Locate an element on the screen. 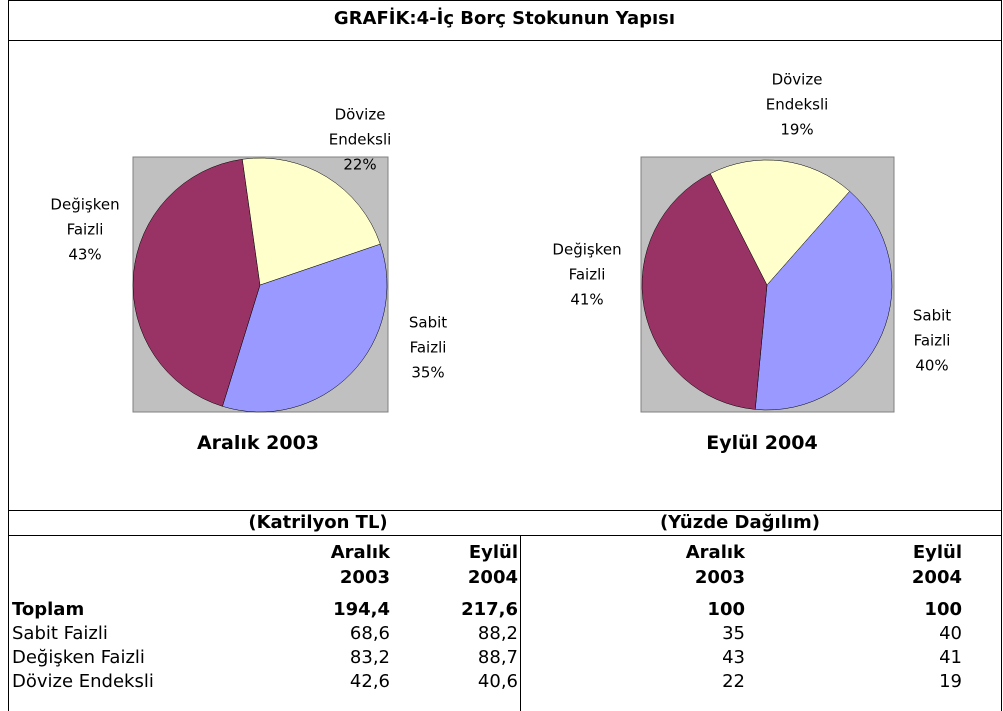 This screenshot has width=1003, height=711. table-cell: 19 is located at coordinates (950, 681).